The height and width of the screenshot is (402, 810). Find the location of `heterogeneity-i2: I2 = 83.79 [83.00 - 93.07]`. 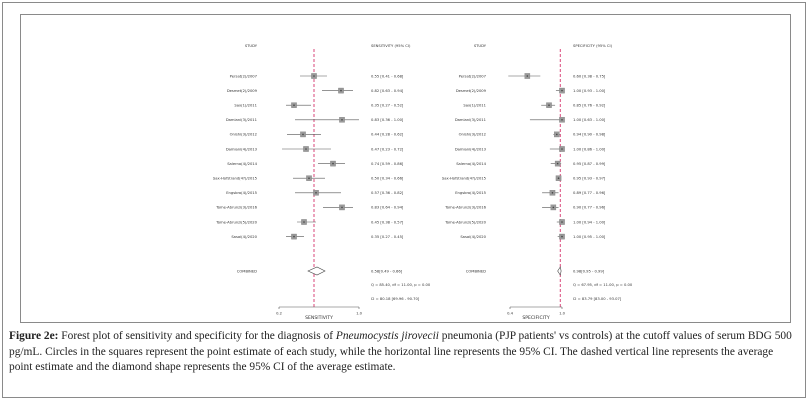

heterogeneity-i2: I2 = 83.79 [83.00 - 93.07] is located at coordinates (597, 299).